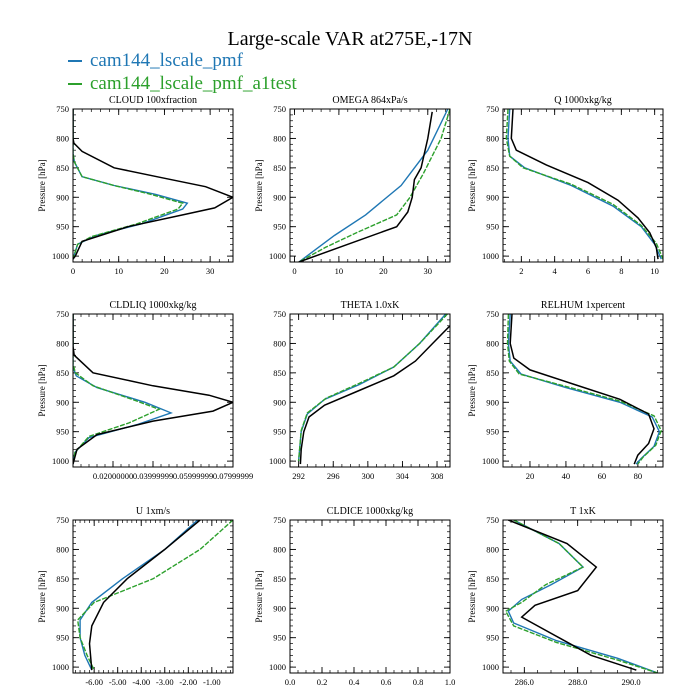 This screenshot has width=700, height=700. I want to click on x-tick-label: 296, so click(333, 476).